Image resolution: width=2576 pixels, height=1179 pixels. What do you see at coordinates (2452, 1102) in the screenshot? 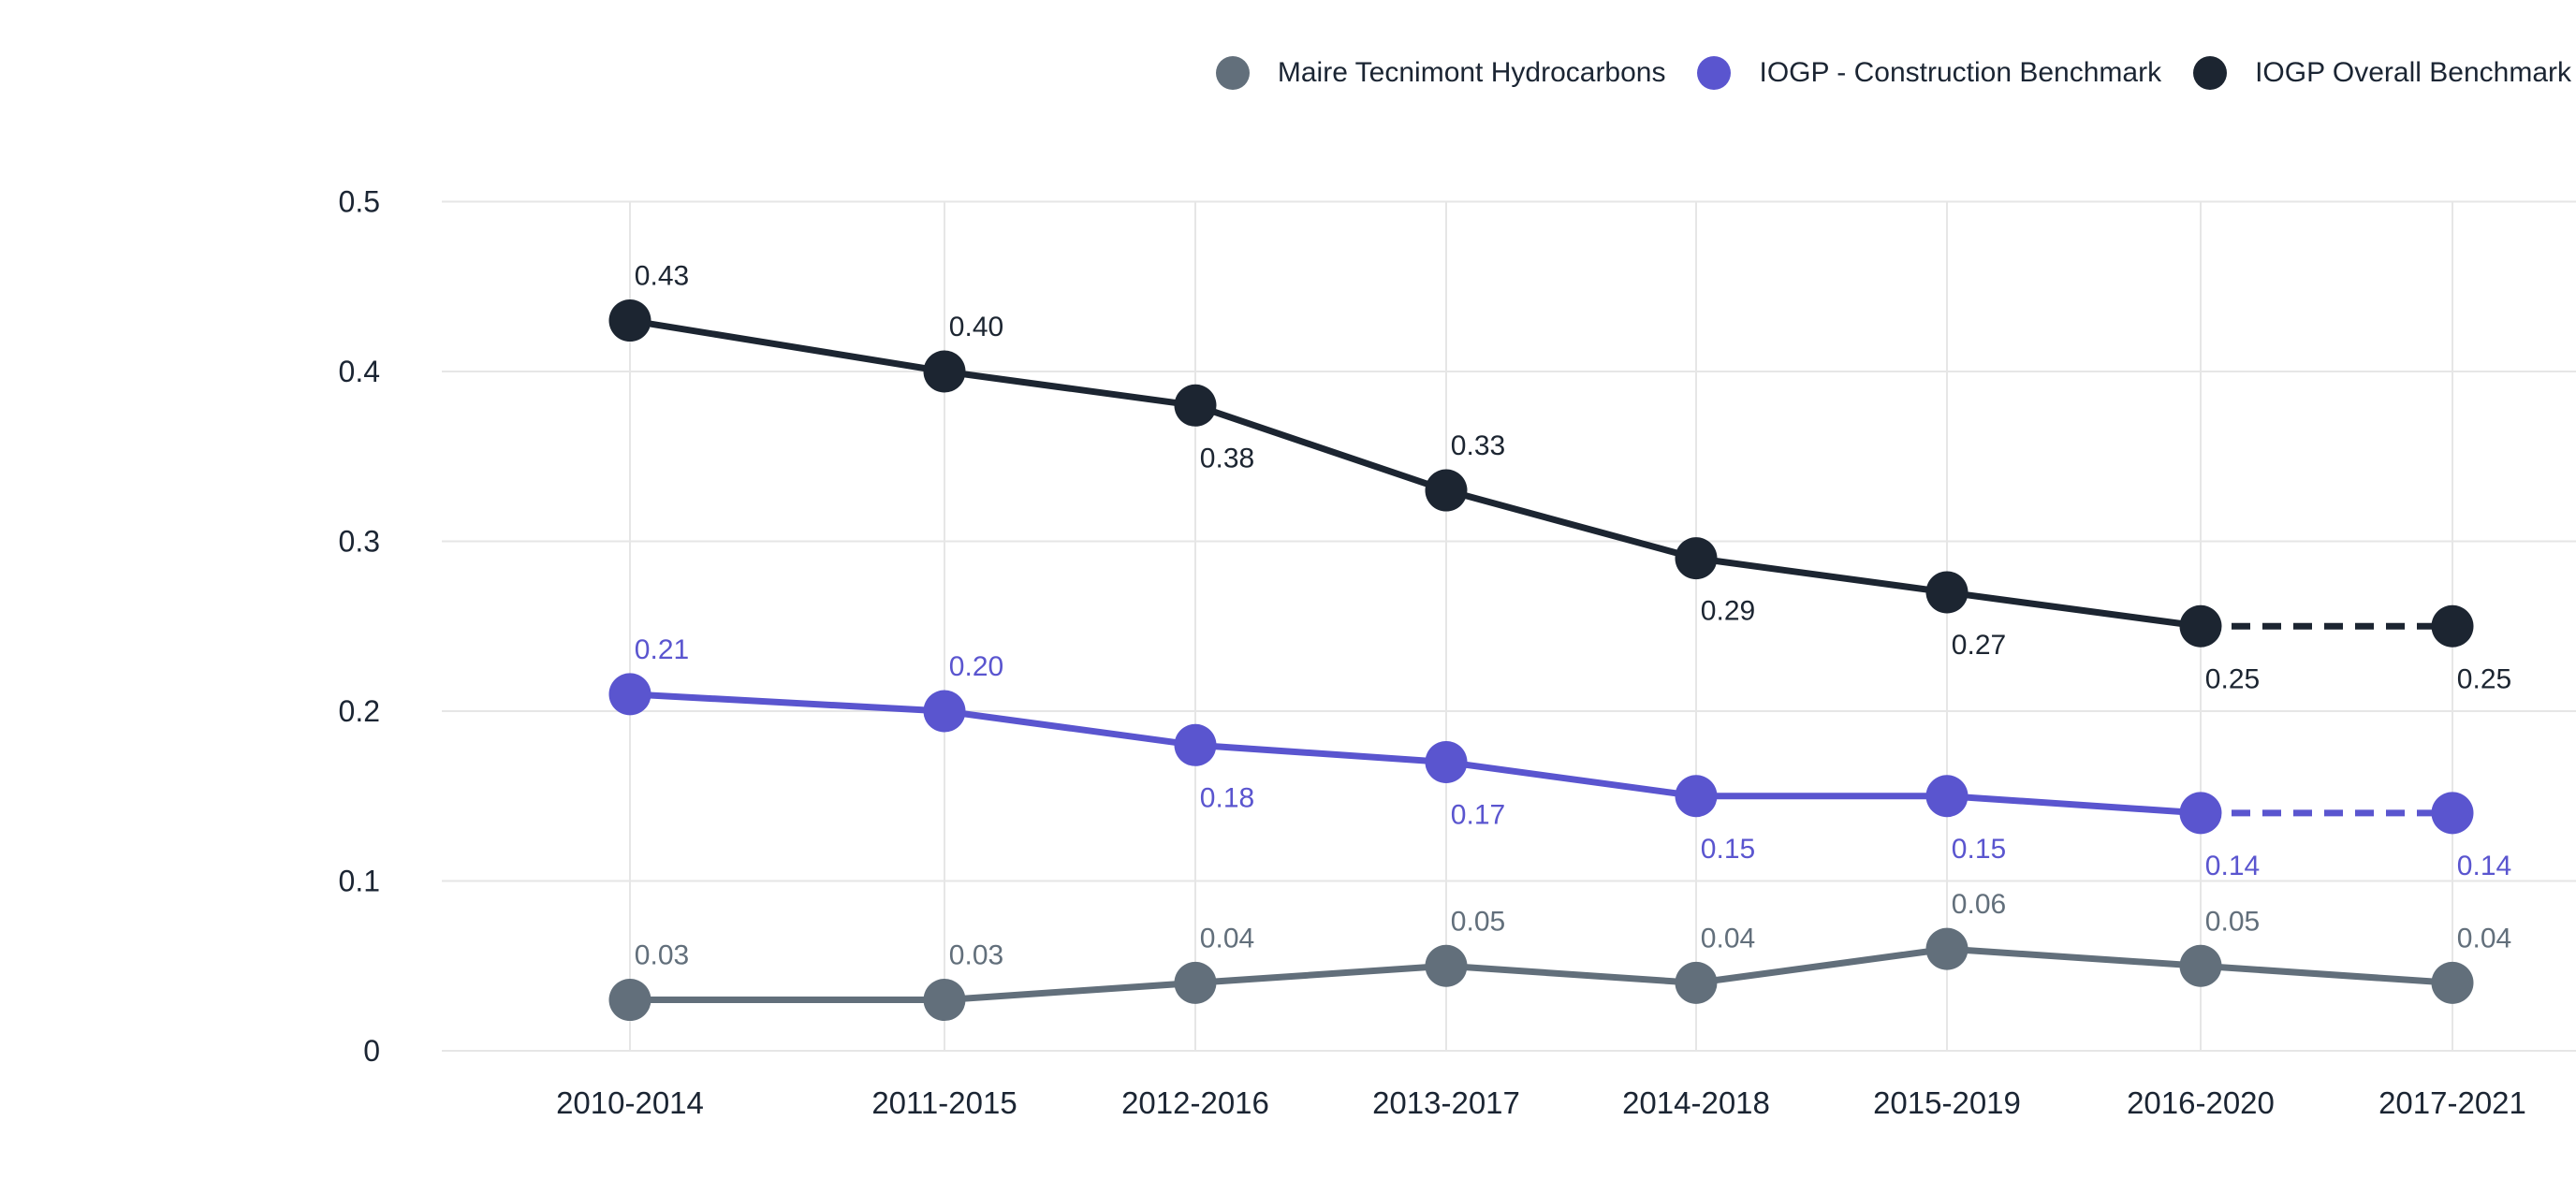
I see `x-tick-label: 2017-2021` at bounding box center [2452, 1102].